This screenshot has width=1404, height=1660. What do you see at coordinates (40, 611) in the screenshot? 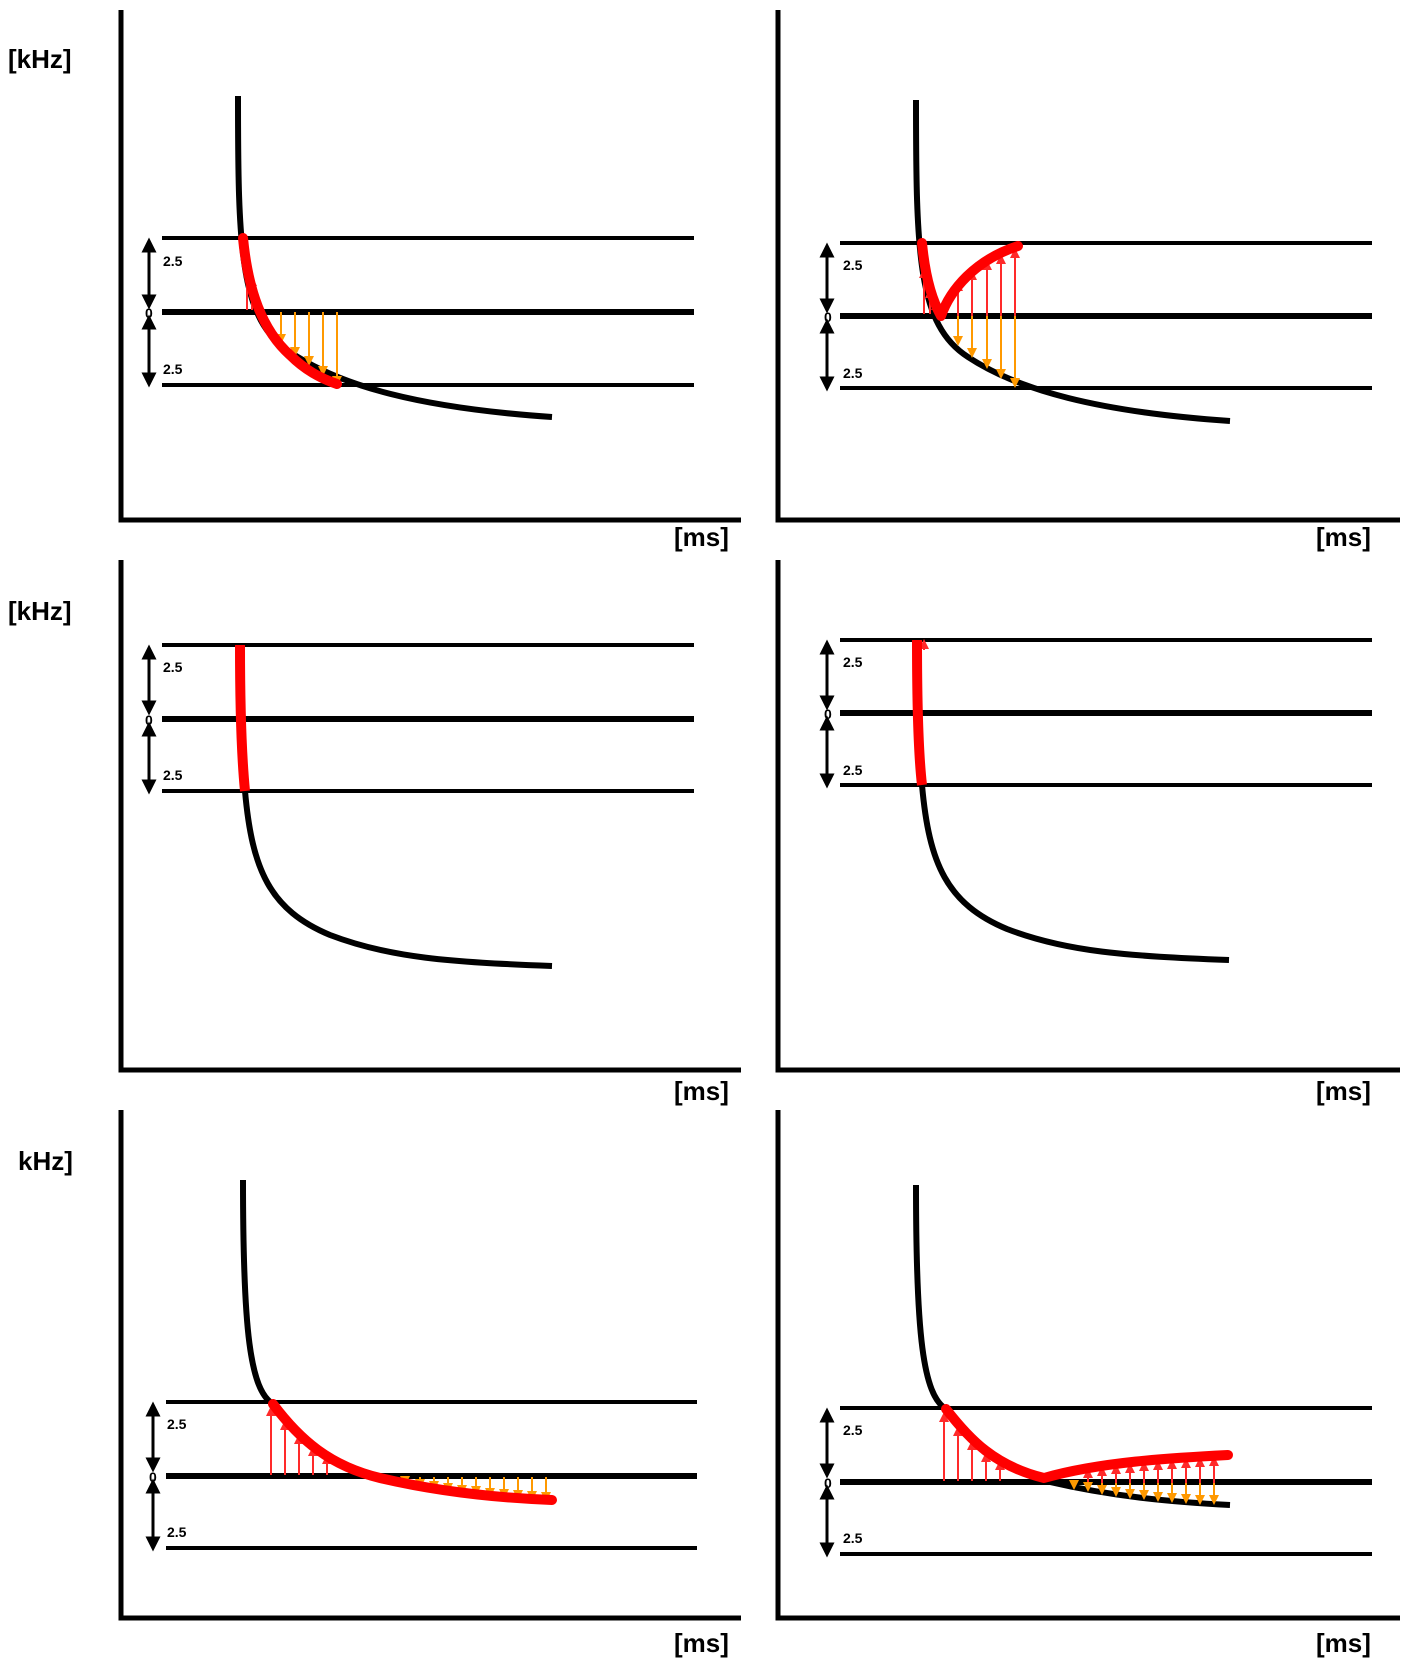
I see `ylabel-row2: [kHz]` at bounding box center [40, 611].